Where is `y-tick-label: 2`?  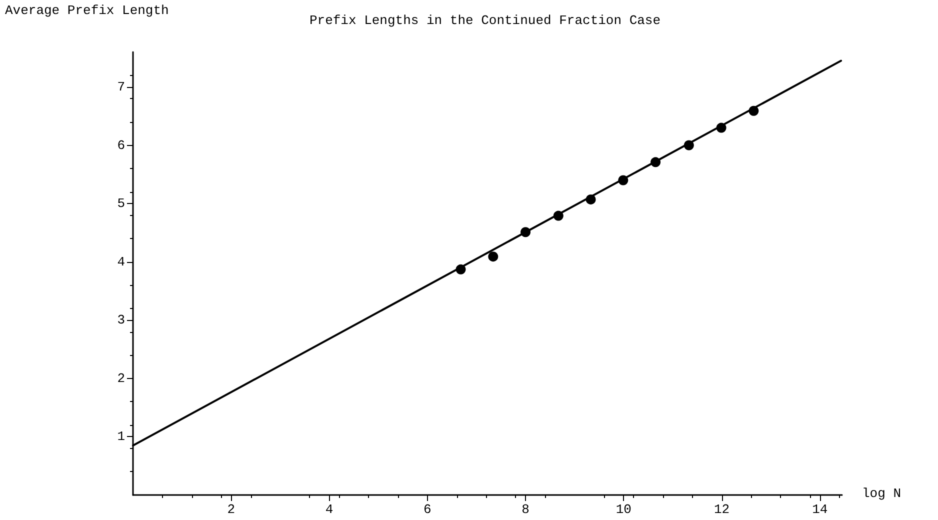
y-tick-label: 2 is located at coordinates (121, 378).